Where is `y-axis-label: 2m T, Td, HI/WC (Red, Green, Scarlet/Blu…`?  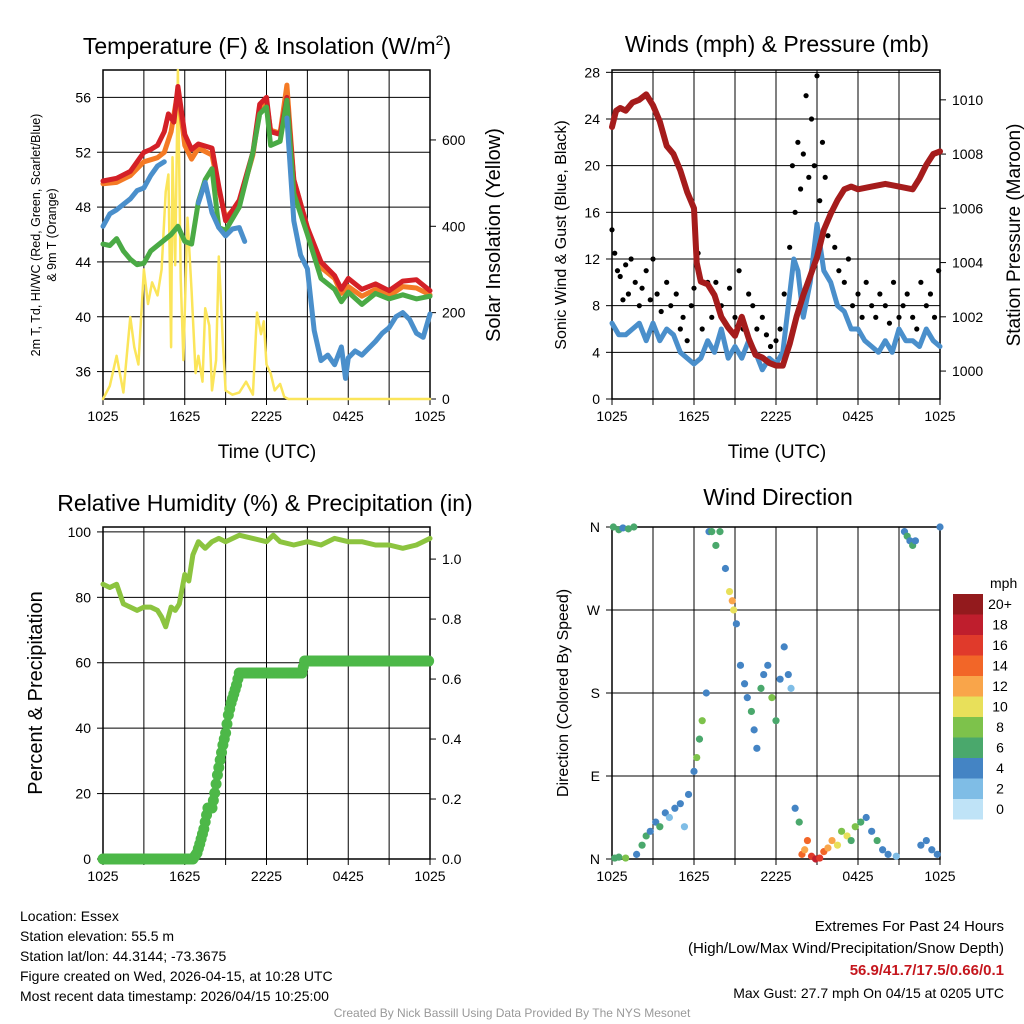 y-axis-label: 2m T, Td, HI/WC (Red, Green, Scarlet/Blu… is located at coordinates (36, 235).